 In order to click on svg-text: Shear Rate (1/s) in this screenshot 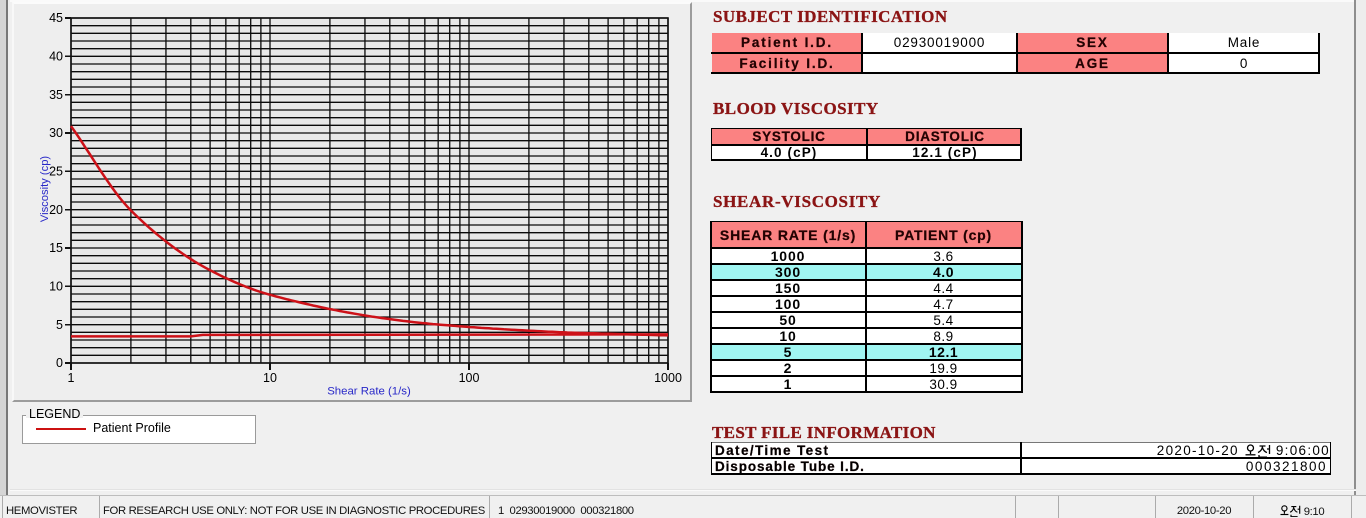, I will do `click(369, 392)`.